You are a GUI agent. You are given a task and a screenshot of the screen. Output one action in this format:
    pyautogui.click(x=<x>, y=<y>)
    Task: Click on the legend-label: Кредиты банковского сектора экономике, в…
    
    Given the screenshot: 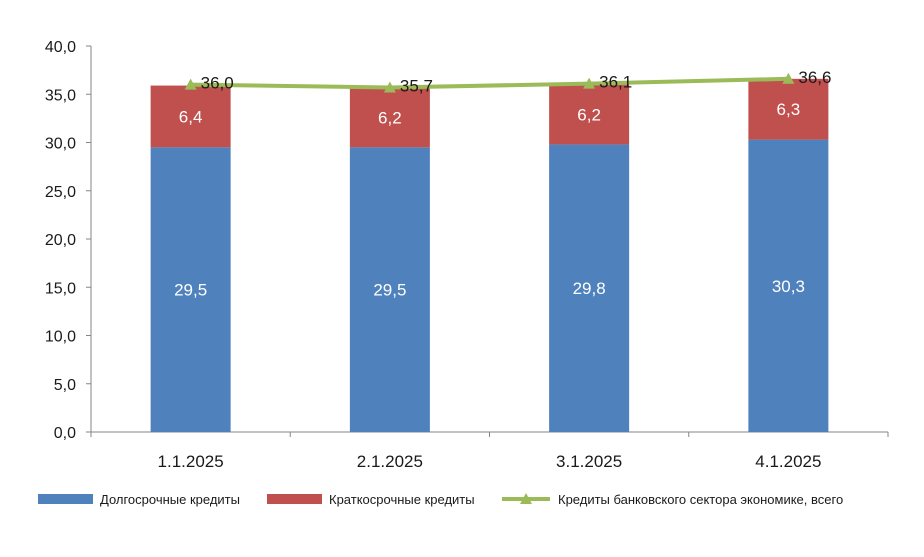 What is the action you would take?
    pyautogui.click(x=700, y=499)
    